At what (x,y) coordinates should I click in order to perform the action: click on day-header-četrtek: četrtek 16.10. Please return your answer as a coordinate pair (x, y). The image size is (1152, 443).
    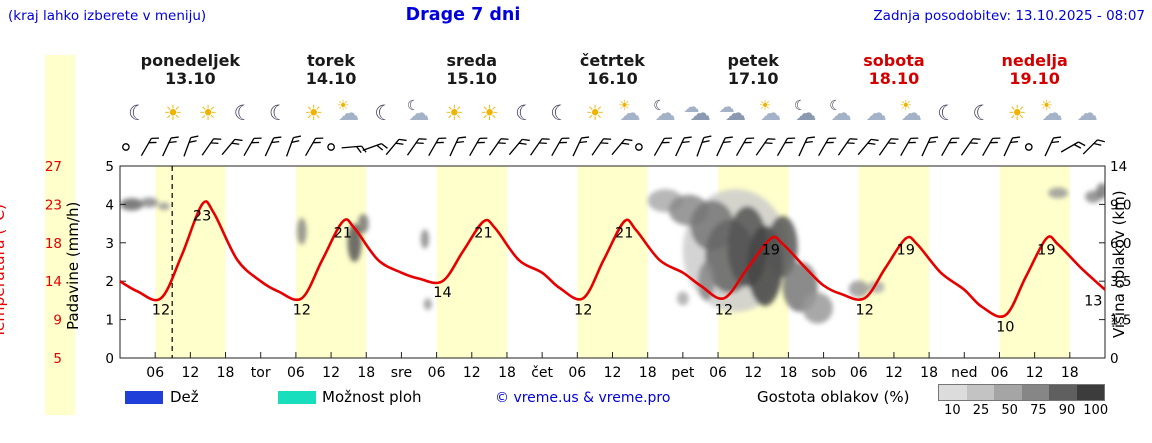
    Looking at the image, I should click on (612, 70).